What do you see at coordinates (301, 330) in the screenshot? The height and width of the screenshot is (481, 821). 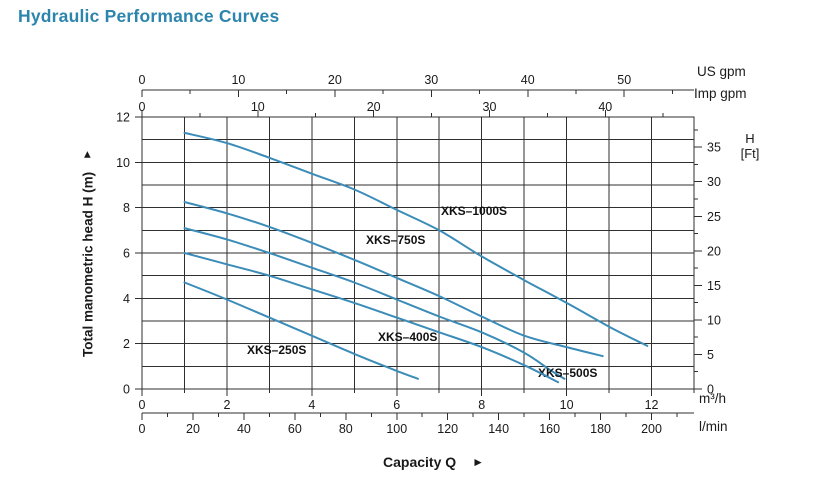 I see `curve-XKS–250S` at bounding box center [301, 330].